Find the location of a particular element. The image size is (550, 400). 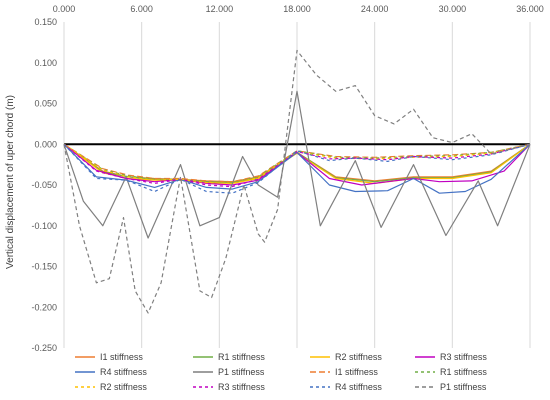

y-tick-label: 0.050 is located at coordinates (45, 104).